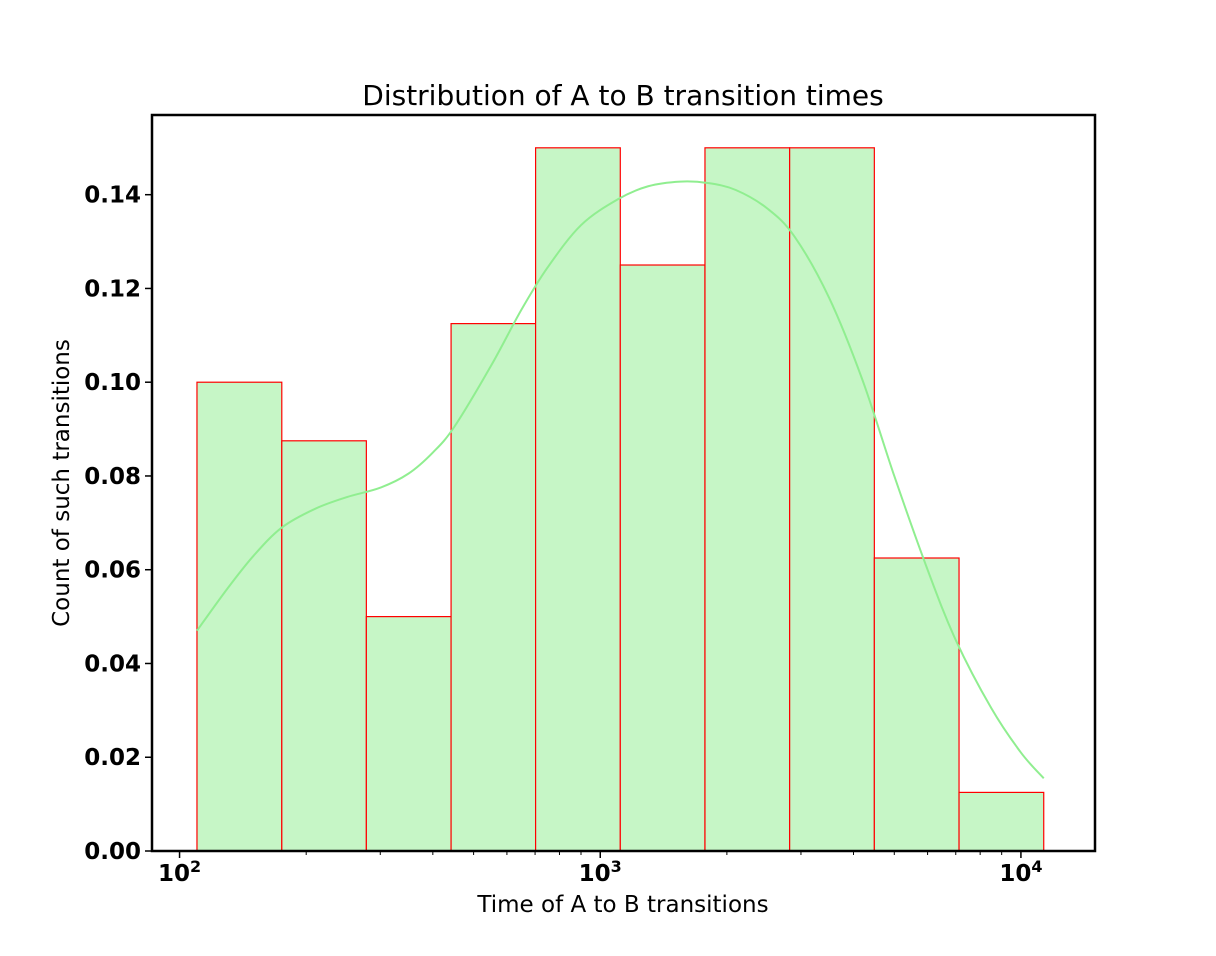 This screenshot has height=956, width=1216. Describe the element at coordinates (112, 758) in the screenshot. I see `y-tick-label: 0.02` at that location.